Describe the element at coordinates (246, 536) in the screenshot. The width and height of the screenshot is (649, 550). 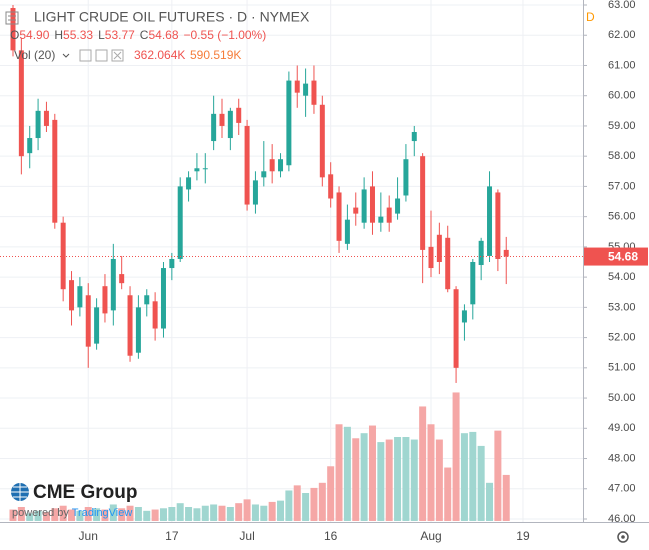
I see `x-tick-label: Jul` at that location.